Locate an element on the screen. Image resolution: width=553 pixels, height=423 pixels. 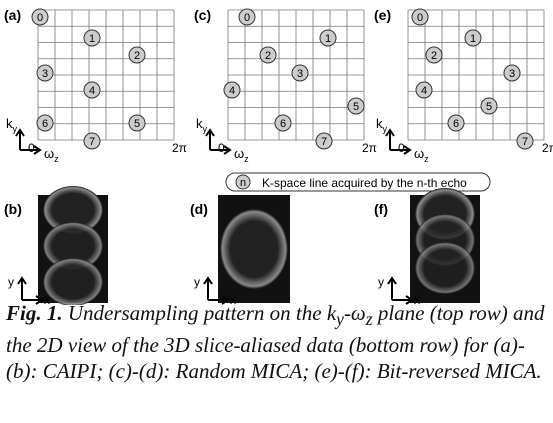
panel-label: (f) is located at coordinates (381, 209).